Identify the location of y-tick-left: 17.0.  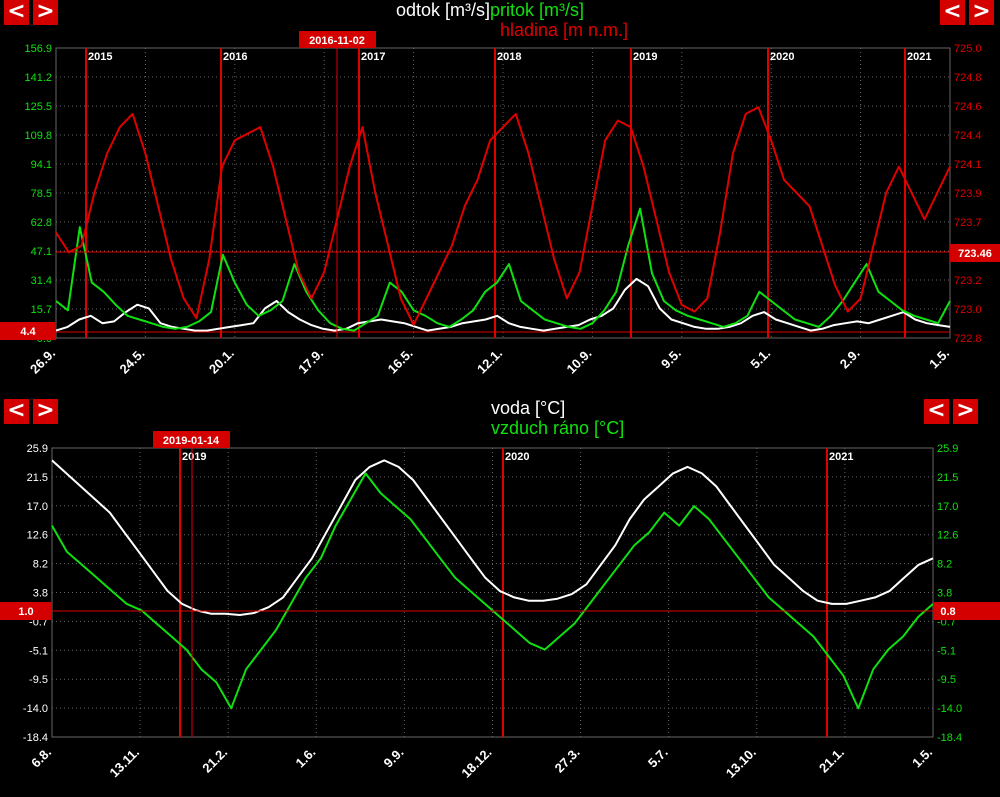
(37, 507).